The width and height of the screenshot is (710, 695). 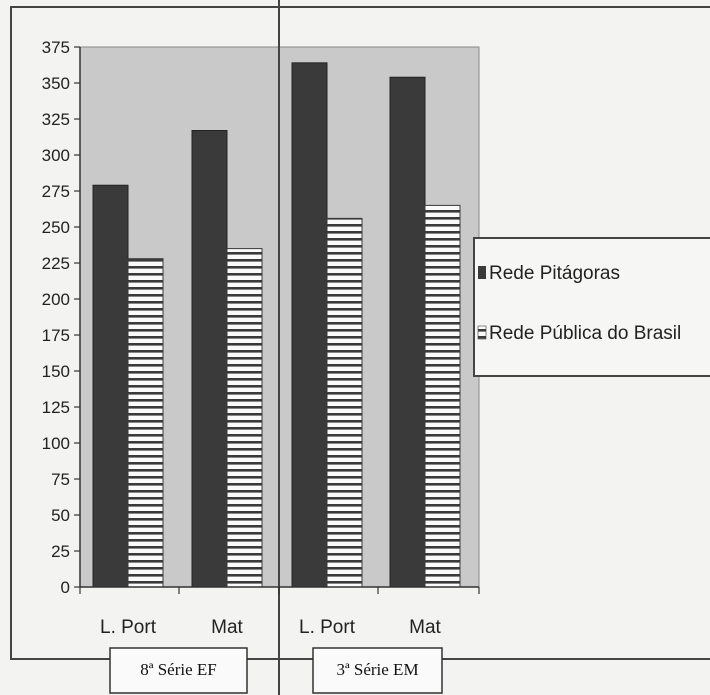 I want to click on y-tick-label: 100, so click(x=56, y=443).